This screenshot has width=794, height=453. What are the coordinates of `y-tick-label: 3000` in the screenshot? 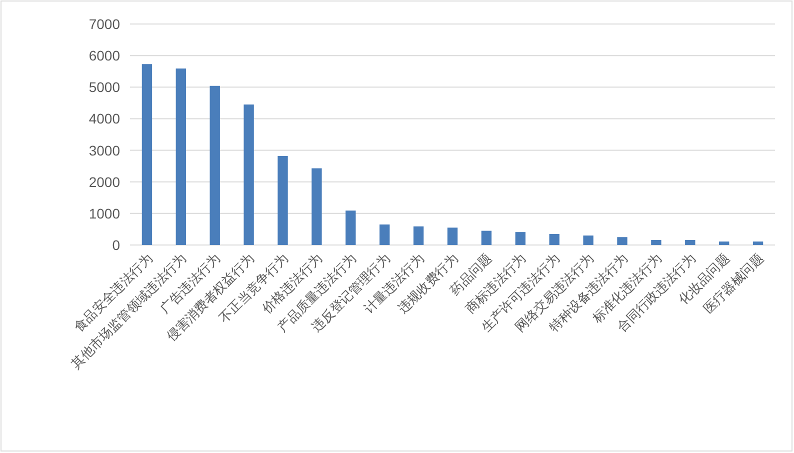 It's located at (104, 150).